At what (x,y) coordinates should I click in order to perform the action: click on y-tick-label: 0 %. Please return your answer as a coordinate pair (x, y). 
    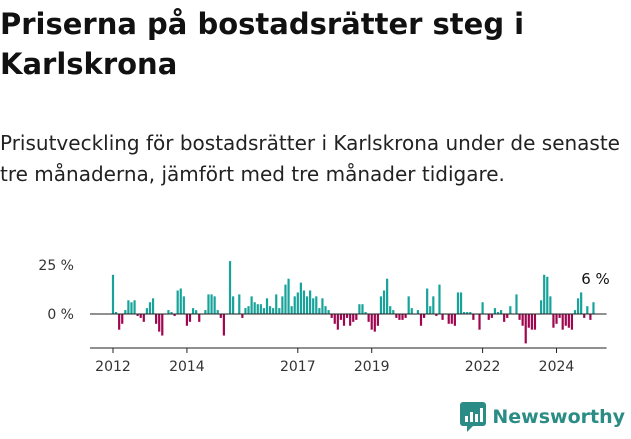
    Looking at the image, I should click on (60, 315).